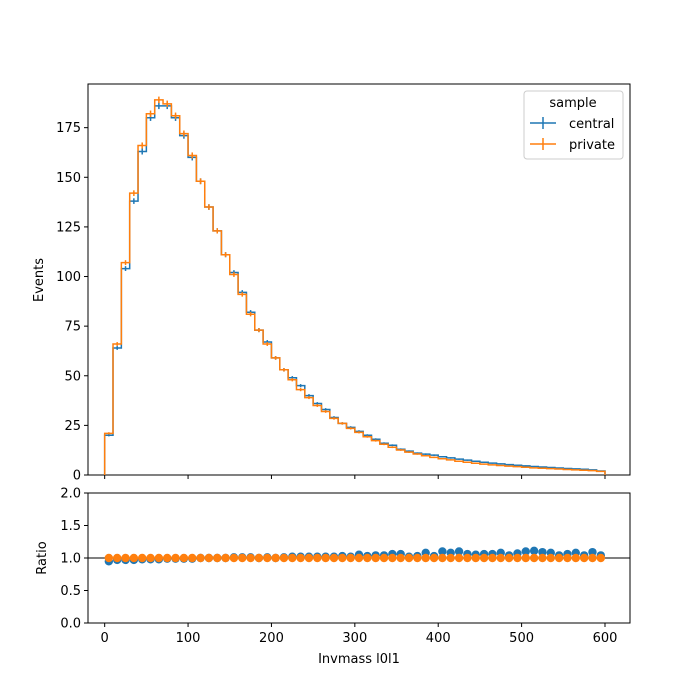 This screenshot has width=700, height=700. Describe the element at coordinates (77, 476) in the screenshot. I see `main-y-tick-label: 0` at that location.